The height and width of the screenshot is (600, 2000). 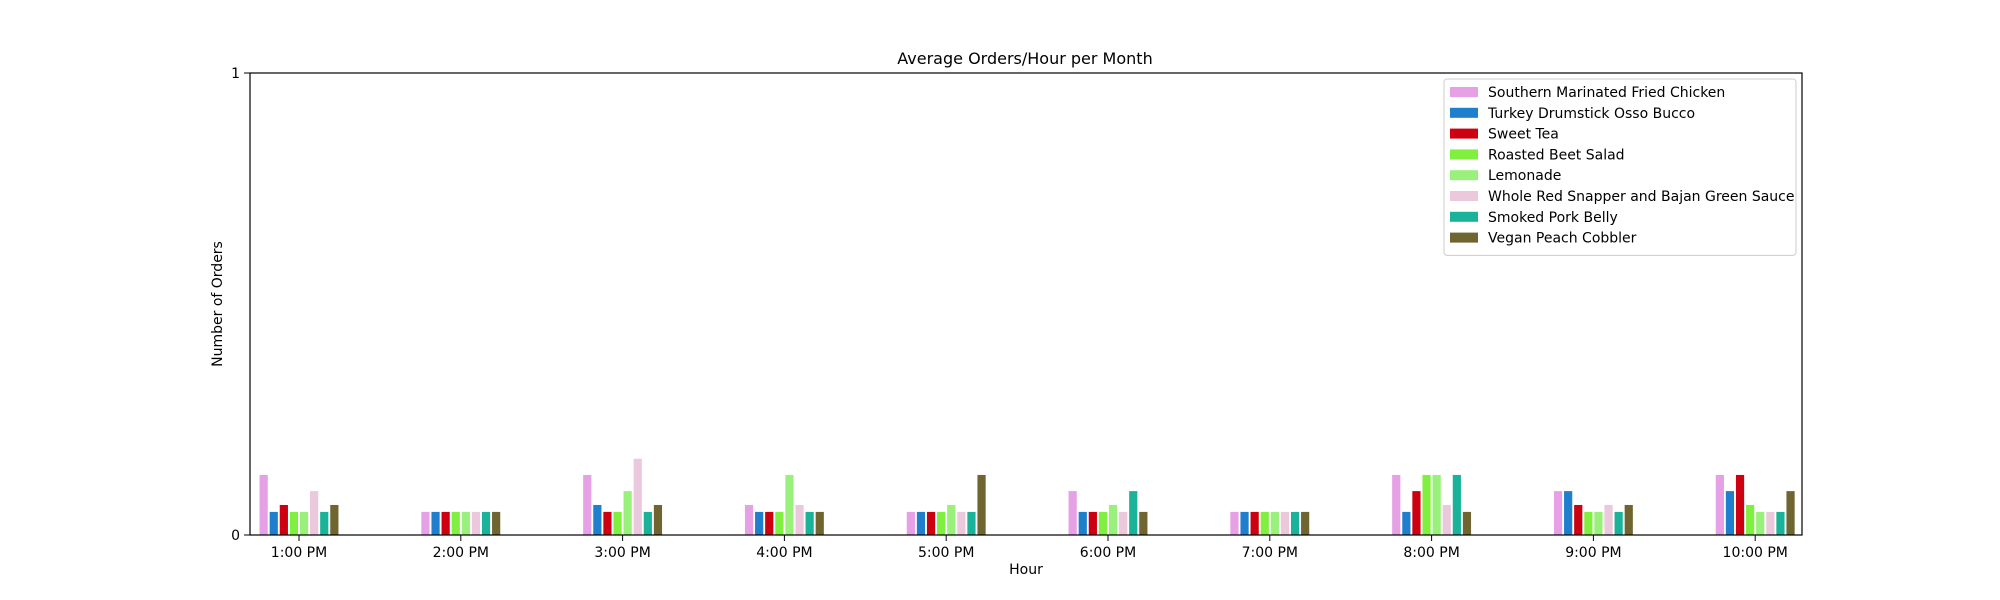 I want to click on x-tick-label: 1:00 PM, so click(x=299, y=553).